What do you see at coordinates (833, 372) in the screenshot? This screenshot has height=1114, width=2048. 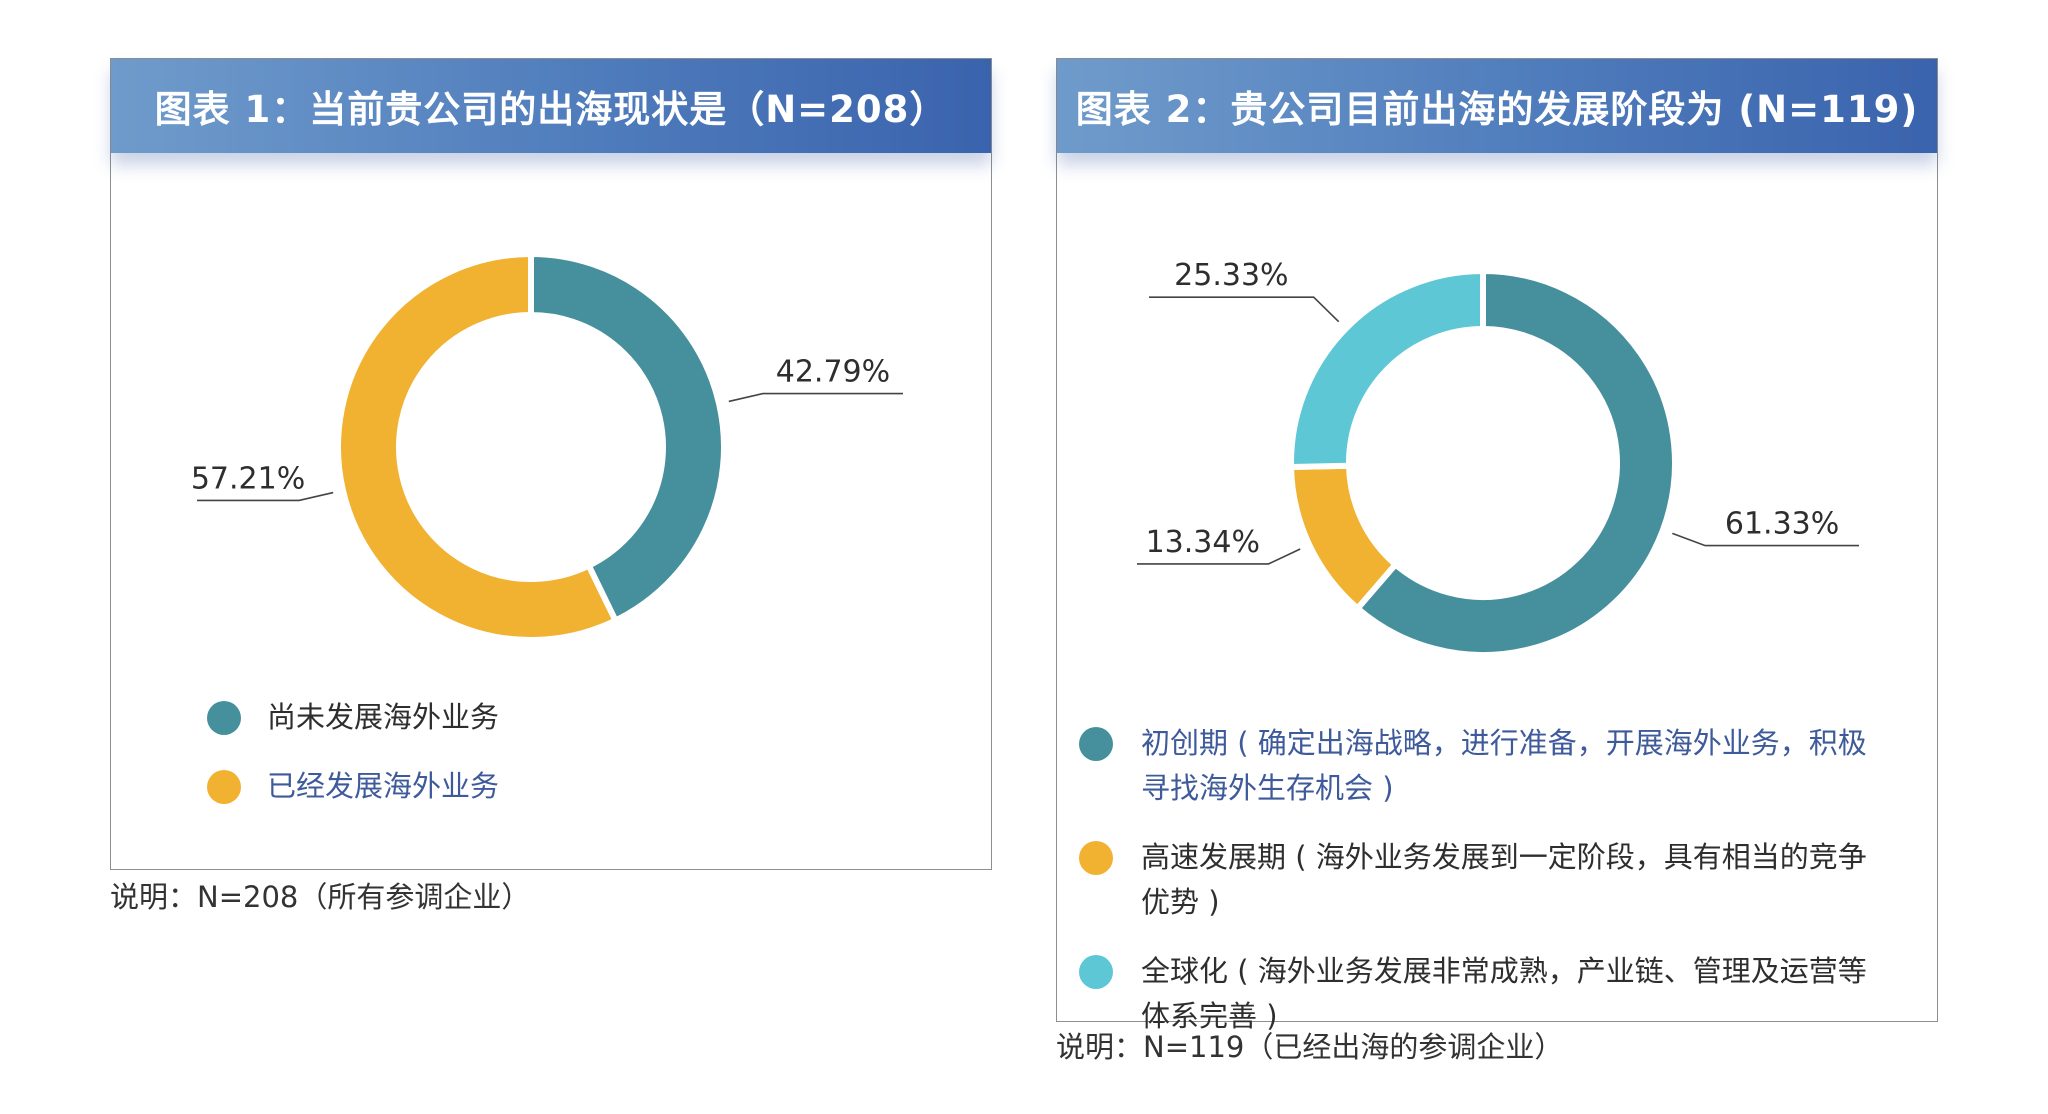 I see `value-label-0: 42.79%` at bounding box center [833, 372].